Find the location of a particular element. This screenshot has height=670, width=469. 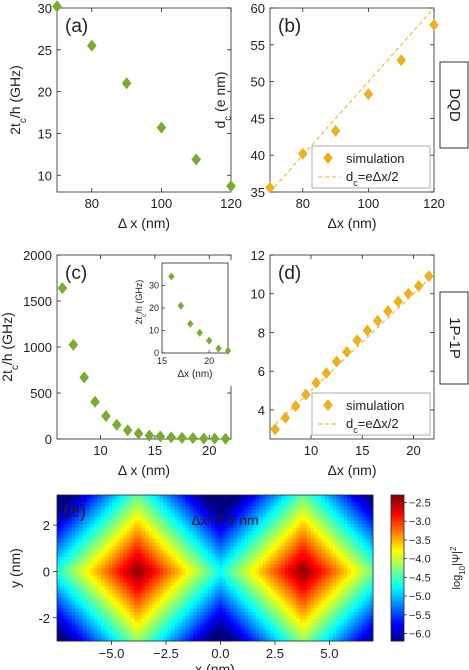

x-tick-label: −2.5 is located at coordinates (166, 653).